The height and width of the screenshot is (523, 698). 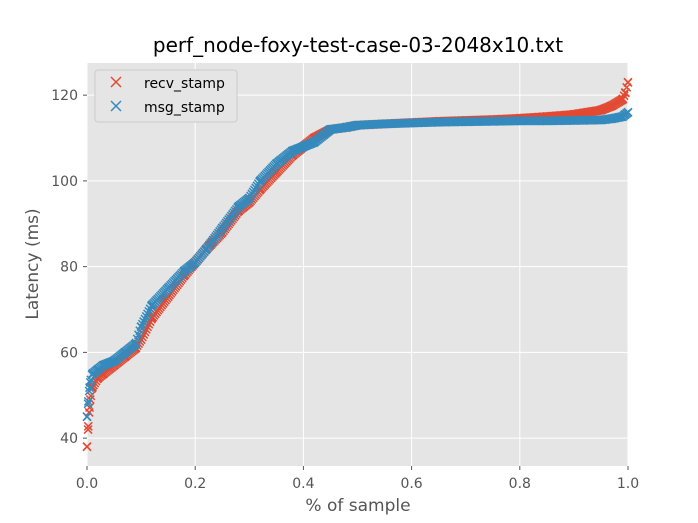 I want to click on legend-box, so click(x=166, y=96).